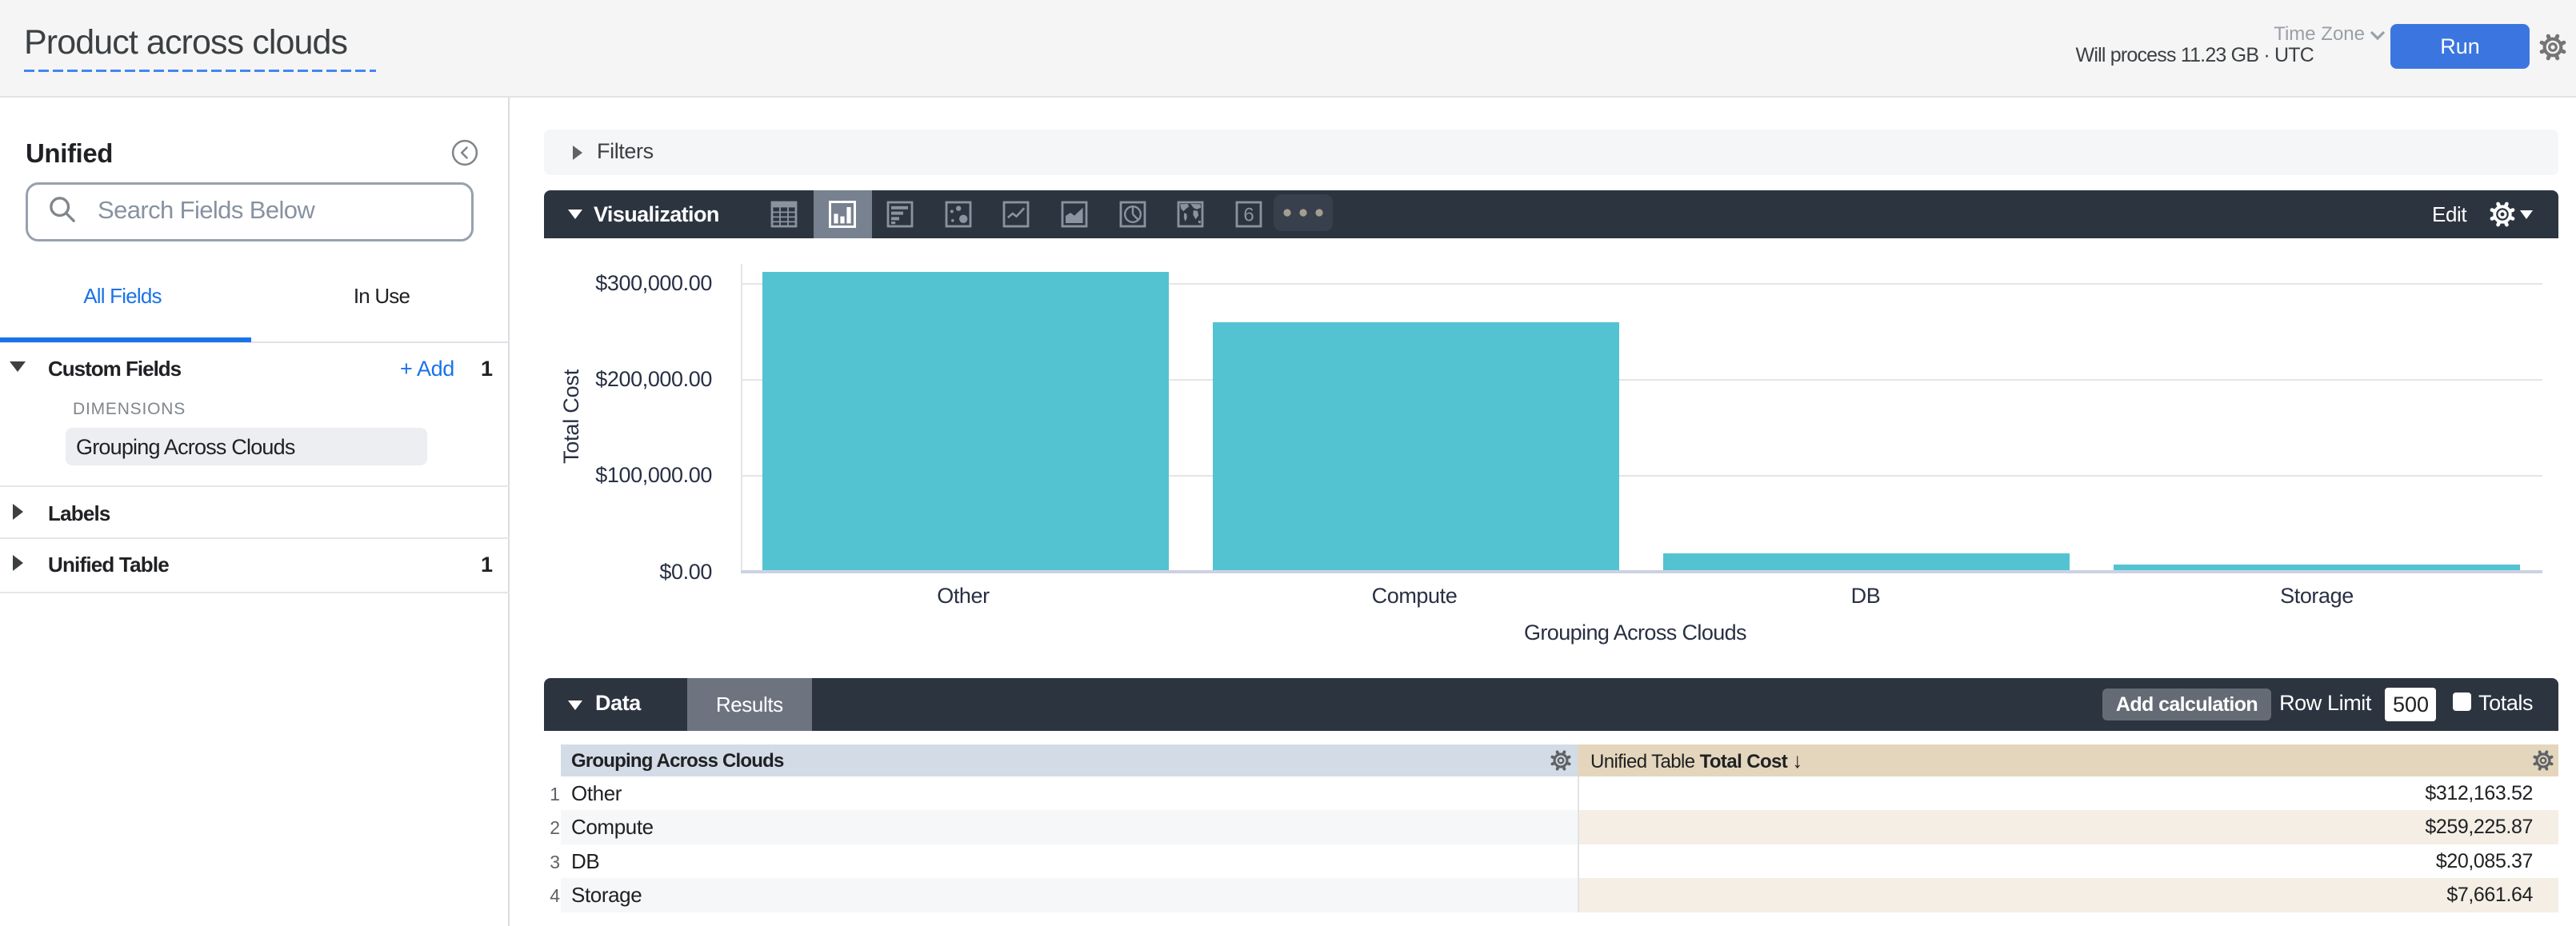 This screenshot has height=926, width=2576. What do you see at coordinates (1248, 215) in the screenshot?
I see `svg-text: 6` at bounding box center [1248, 215].